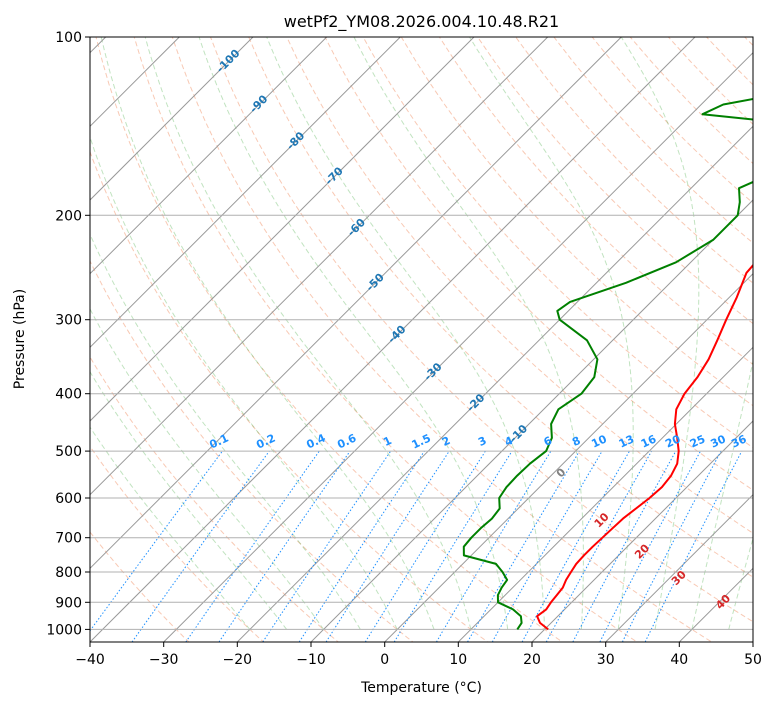  What do you see at coordinates (432, 371) in the screenshot?
I see `isotherm-label: -30` at bounding box center [432, 371].